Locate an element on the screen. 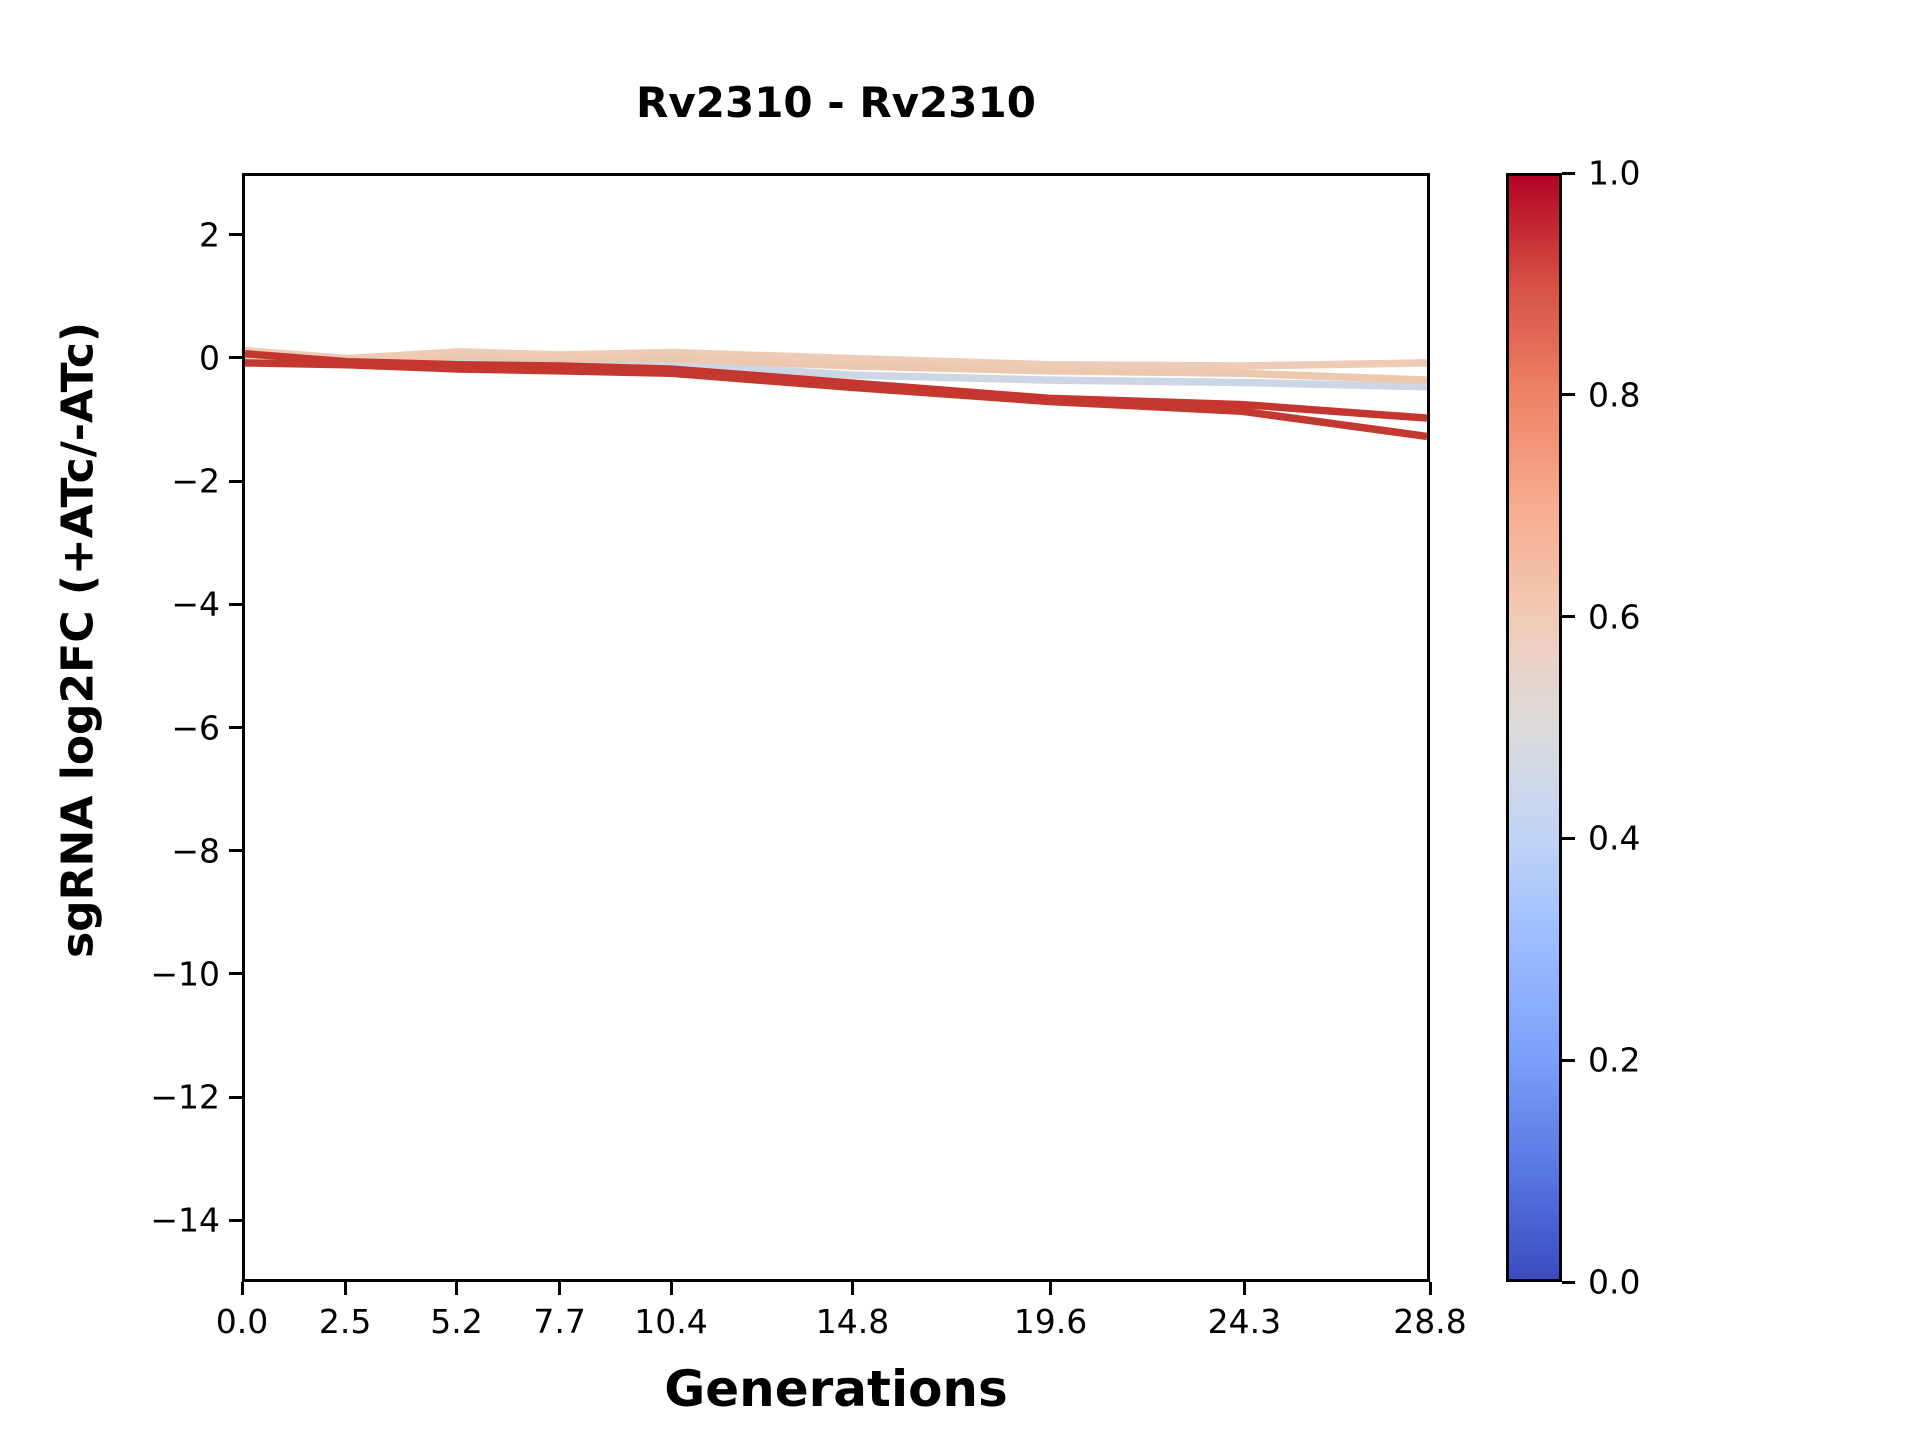  y-tick-label: −14 is located at coordinates (185, 1220).